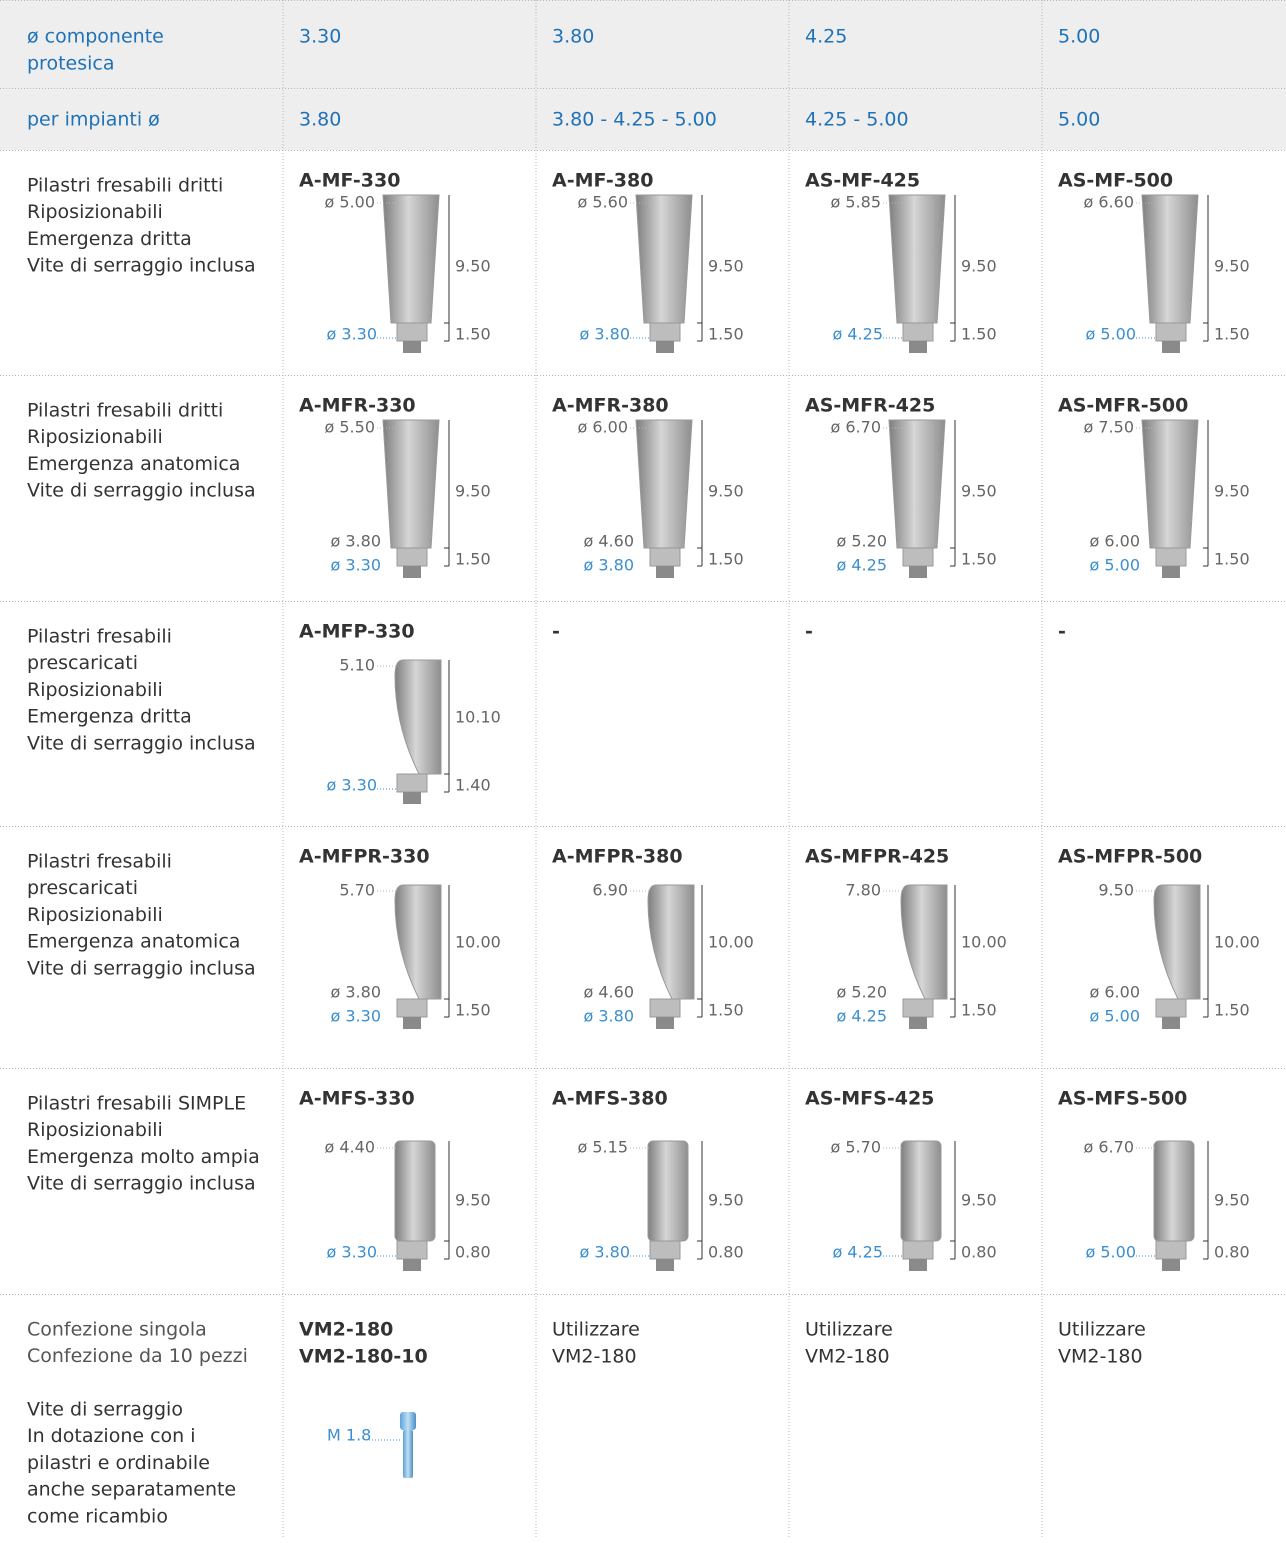 The height and width of the screenshot is (1543, 1286). Describe the element at coordinates (111, 1436) in the screenshot. I see `row-note: In dotazione con i` at that location.